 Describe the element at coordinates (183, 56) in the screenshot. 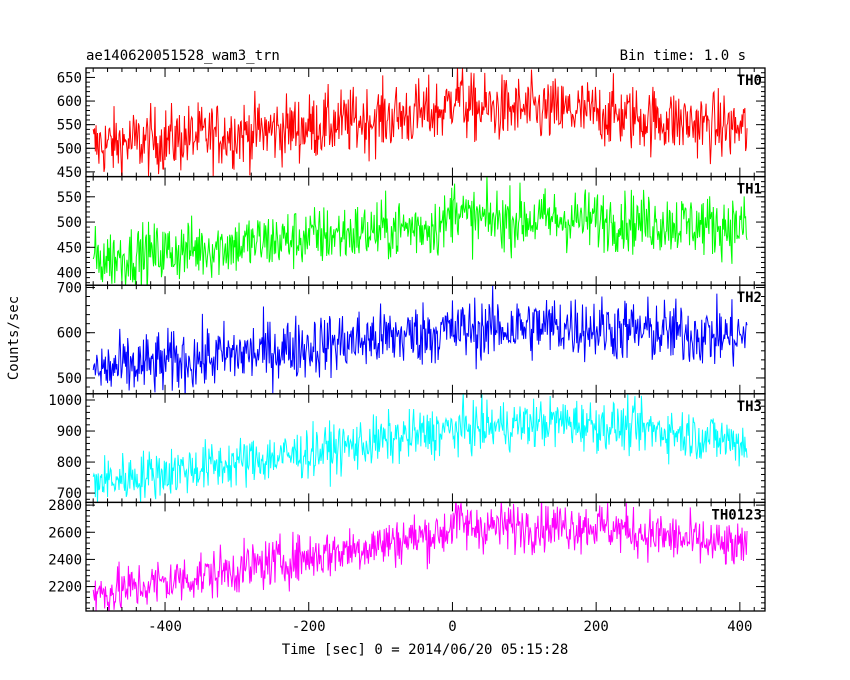

I see `chart-title: ae140620051528_wam3_trn` at that location.